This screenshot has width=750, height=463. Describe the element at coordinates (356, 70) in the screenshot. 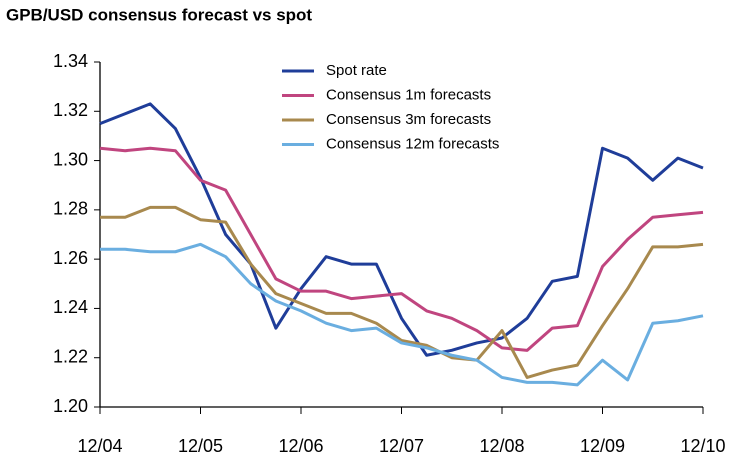

I see `legend-label: Spot rate` at that location.